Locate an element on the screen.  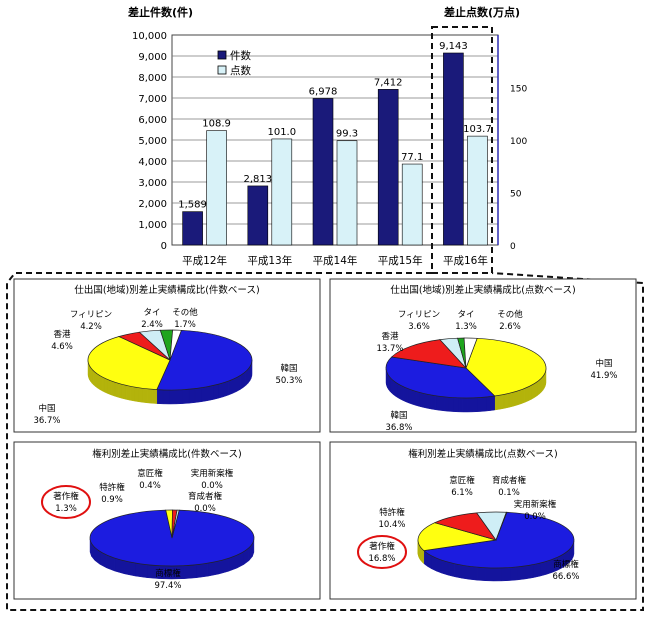
pie1-label-name: 香港 is located at coordinates (62, 334).